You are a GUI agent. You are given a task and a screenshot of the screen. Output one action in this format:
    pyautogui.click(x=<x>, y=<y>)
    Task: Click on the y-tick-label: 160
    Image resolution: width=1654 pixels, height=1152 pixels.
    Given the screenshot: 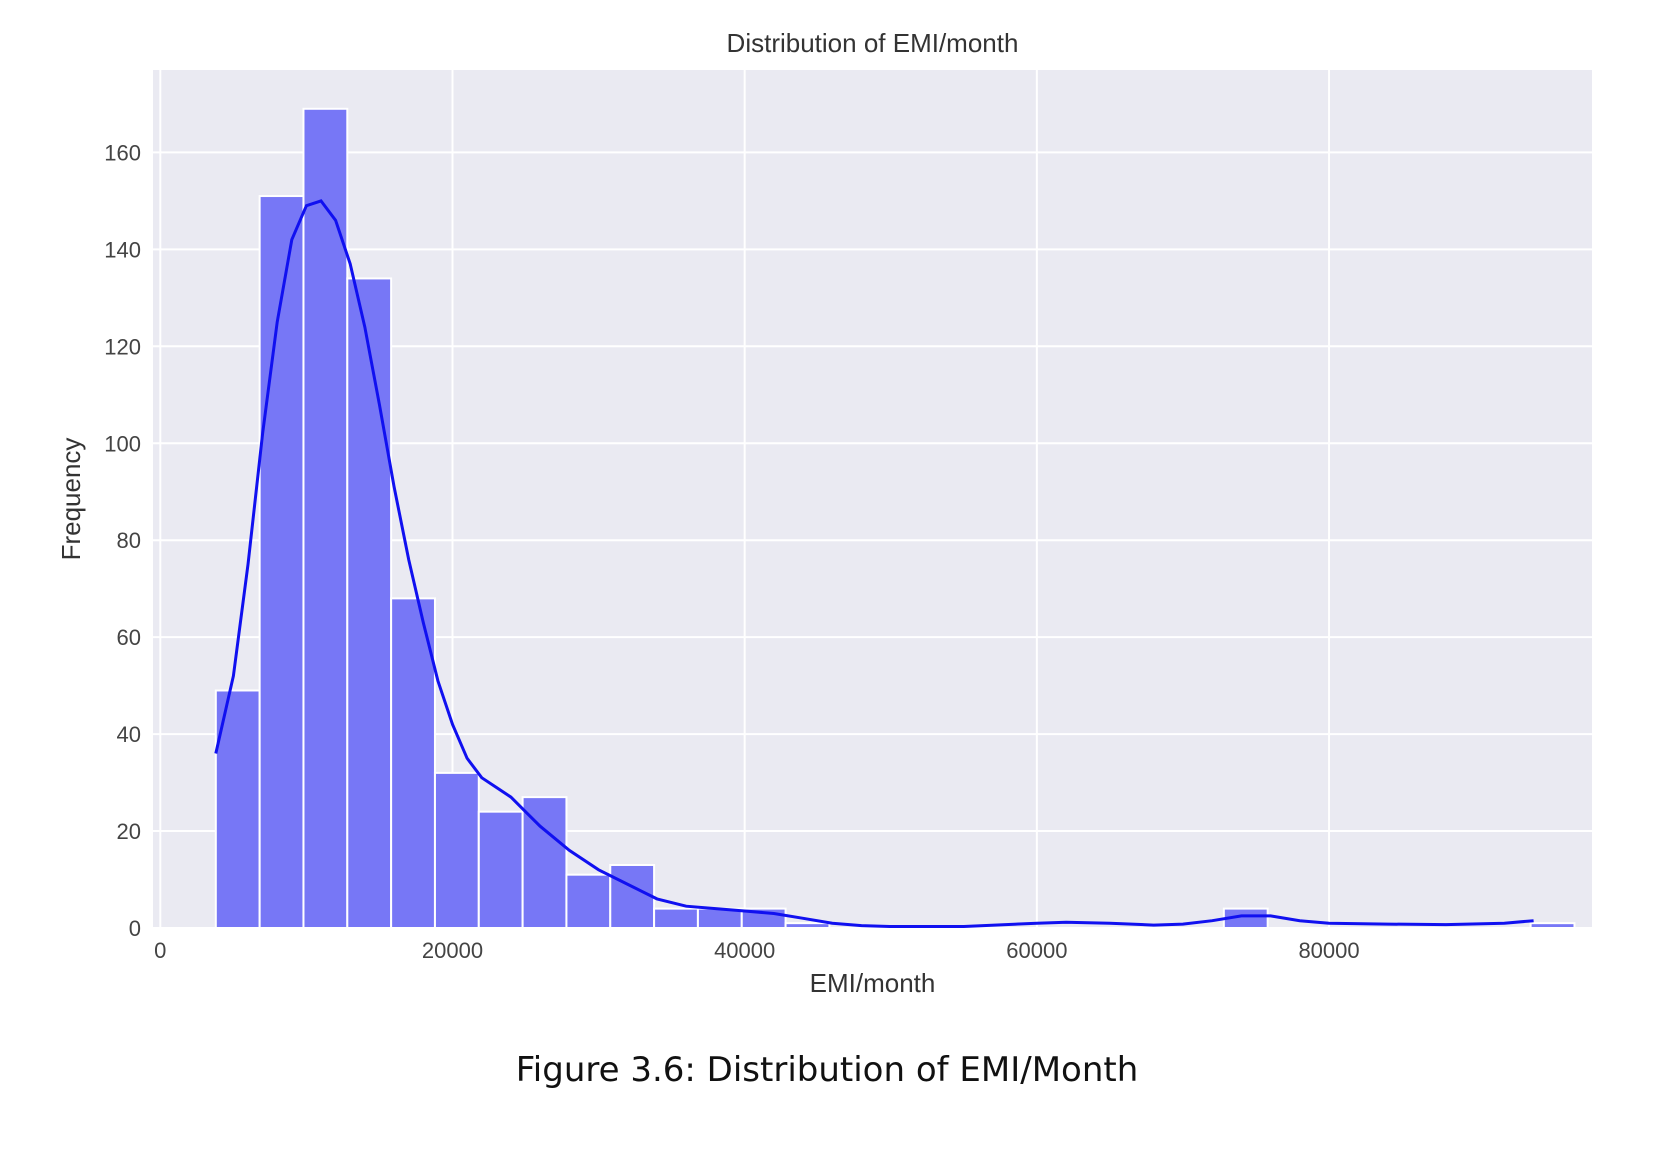 What is the action you would take?
    pyautogui.click(x=122, y=152)
    